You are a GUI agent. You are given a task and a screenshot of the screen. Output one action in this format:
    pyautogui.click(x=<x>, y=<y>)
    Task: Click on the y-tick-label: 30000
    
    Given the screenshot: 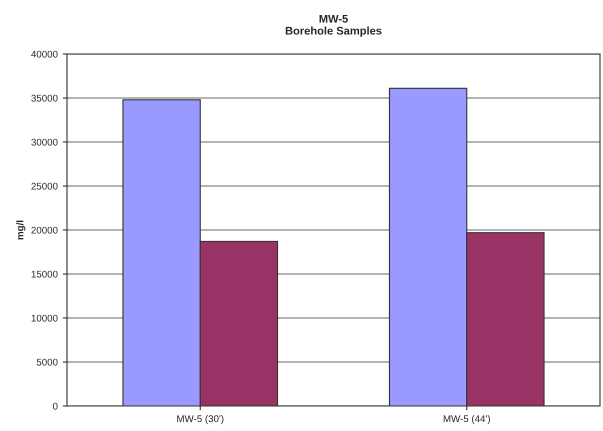 What is the action you would take?
    pyautogui.click(x=44, y=142)
    